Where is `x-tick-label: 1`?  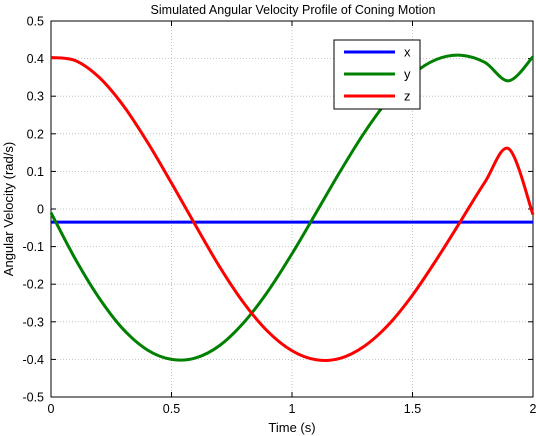
x-tick-label: 1 is located at coordinates (292, 409).